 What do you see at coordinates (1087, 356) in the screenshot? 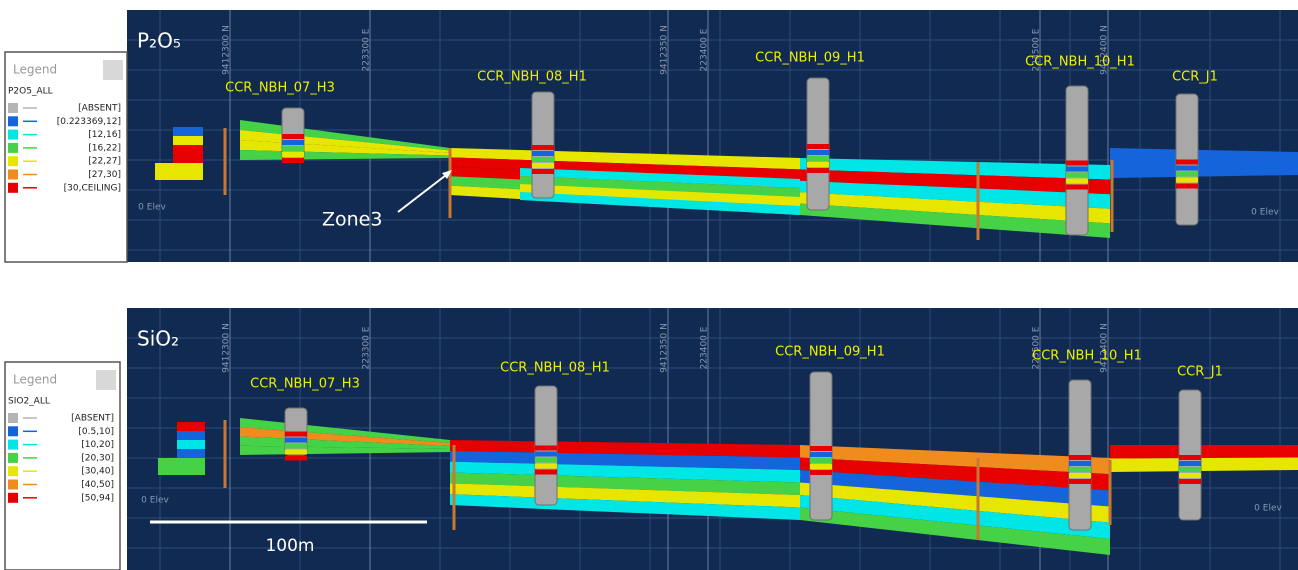
I see `hole-label: CCR_NBH_10_H1` at bounding box center [1087, 356].